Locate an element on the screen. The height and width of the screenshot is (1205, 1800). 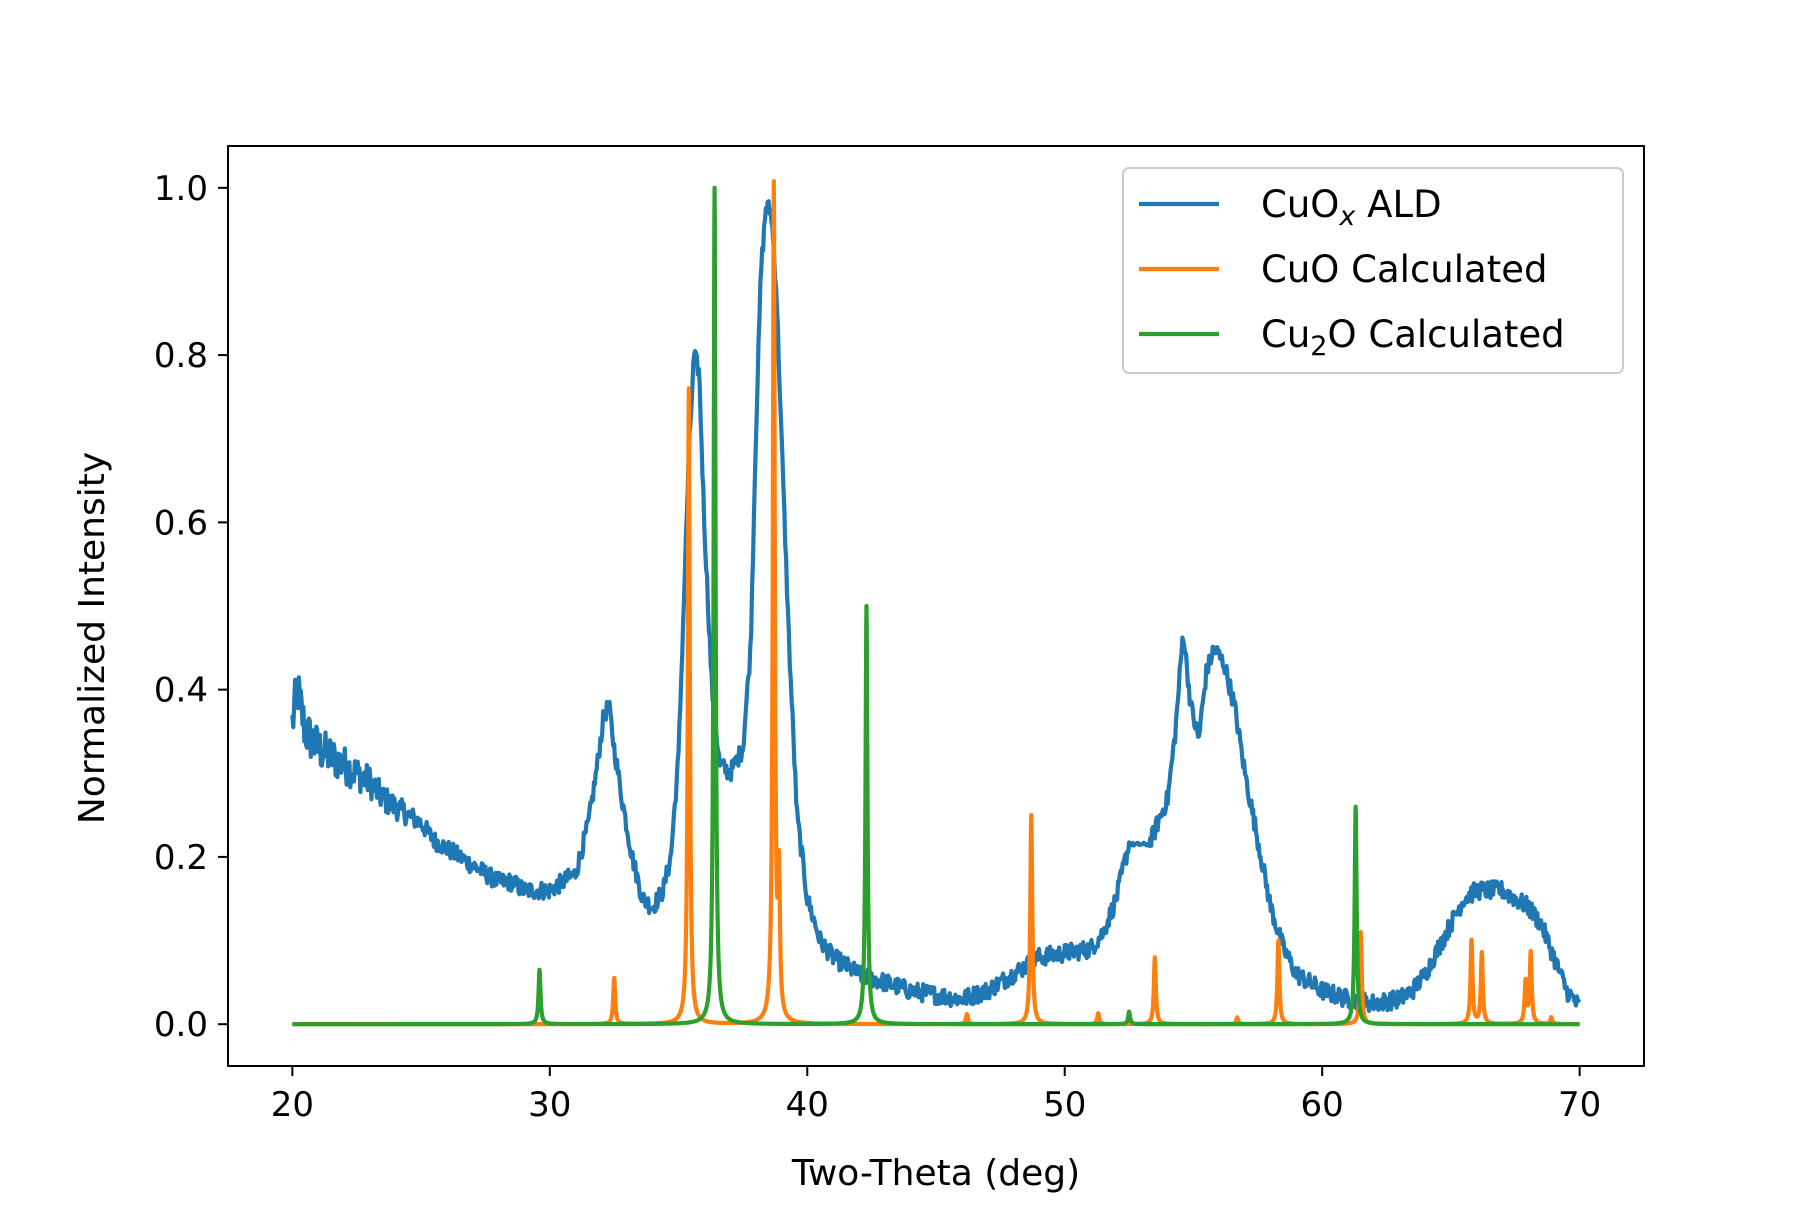
x-tick-label: 50 is located at coordinates (1064, 1105).